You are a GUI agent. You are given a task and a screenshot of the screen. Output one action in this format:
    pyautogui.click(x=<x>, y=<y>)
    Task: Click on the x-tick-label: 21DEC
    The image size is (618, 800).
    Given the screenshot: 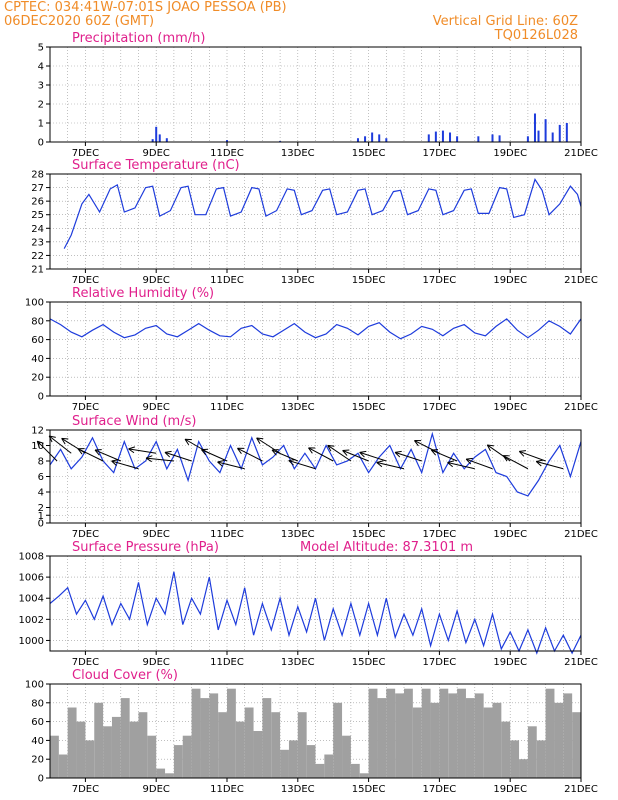 What is the action you would take?
    pyautogui.click(x=581, y=662)
    